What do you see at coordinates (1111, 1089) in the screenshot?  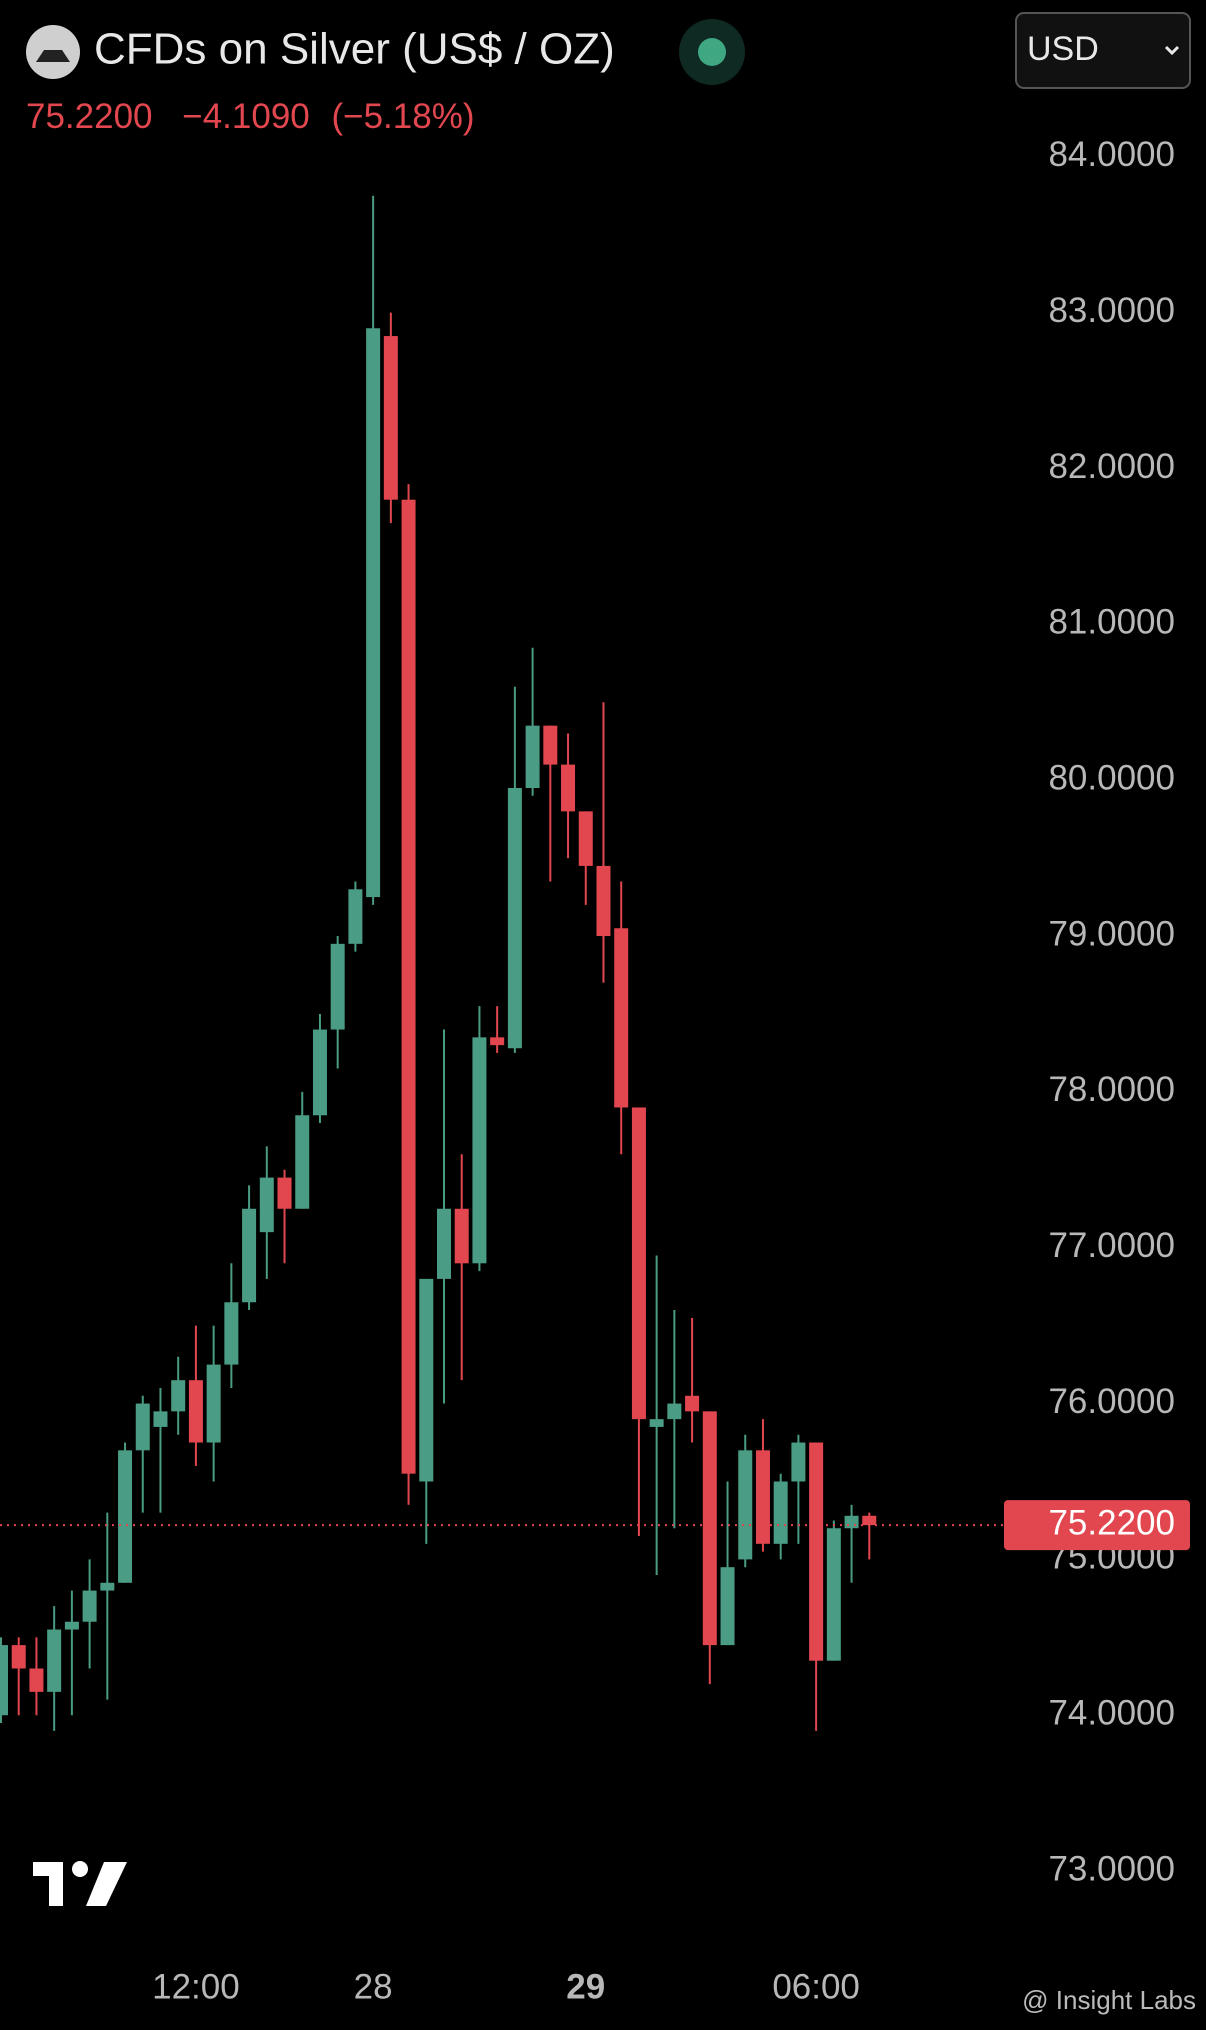 I see `y-tick-label: 78.0000` at bounding box center [1111, 1089].